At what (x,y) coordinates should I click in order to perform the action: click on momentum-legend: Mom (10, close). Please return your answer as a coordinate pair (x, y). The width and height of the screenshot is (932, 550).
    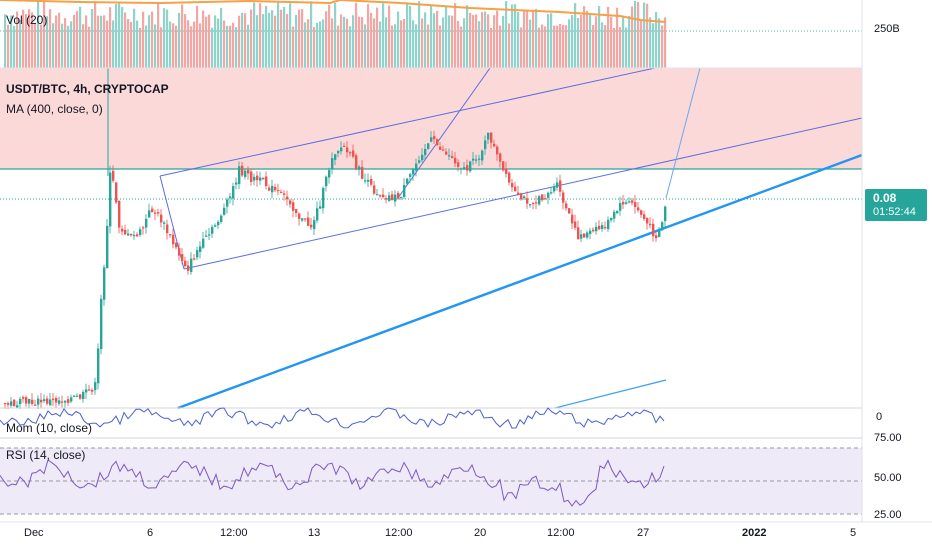
    Looking at the image, I should click on (49, 428).